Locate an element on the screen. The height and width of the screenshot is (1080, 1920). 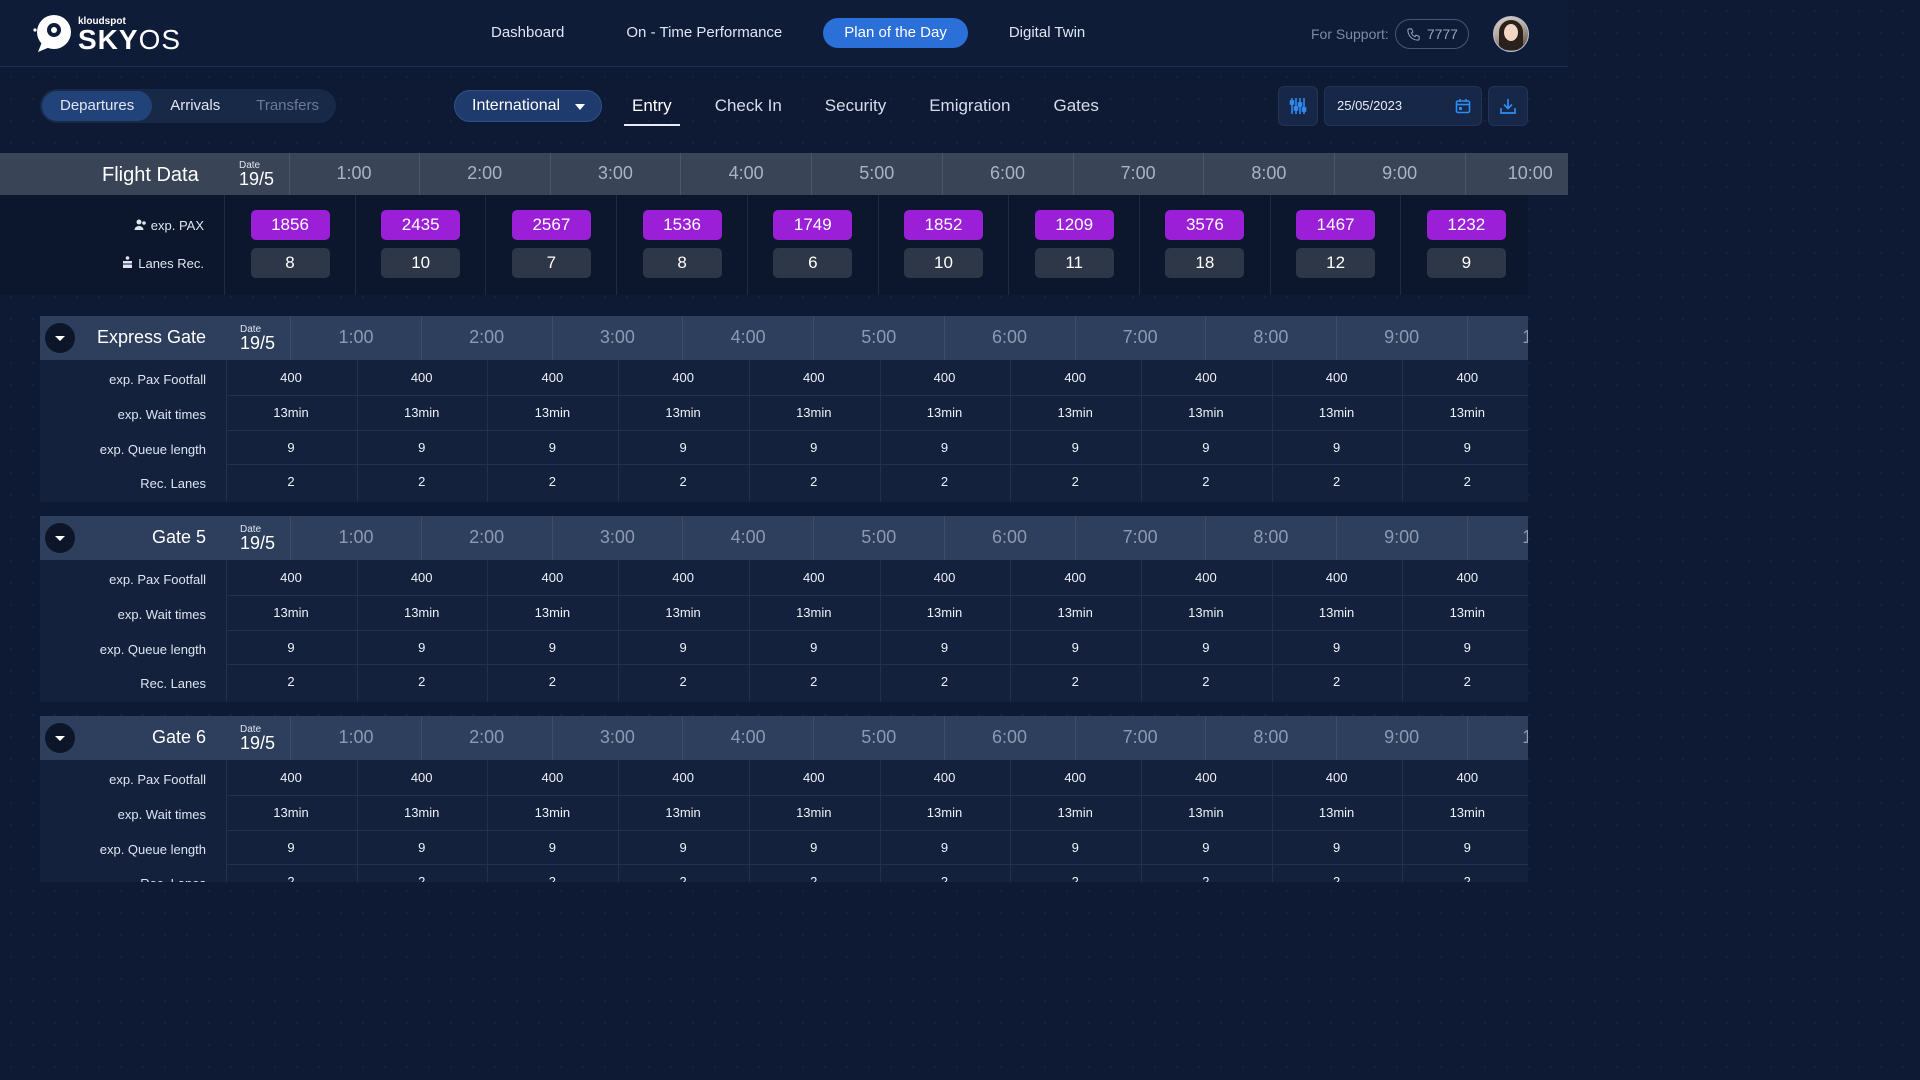
hour-label: 6:00 is located at coordinates (1009, 537).